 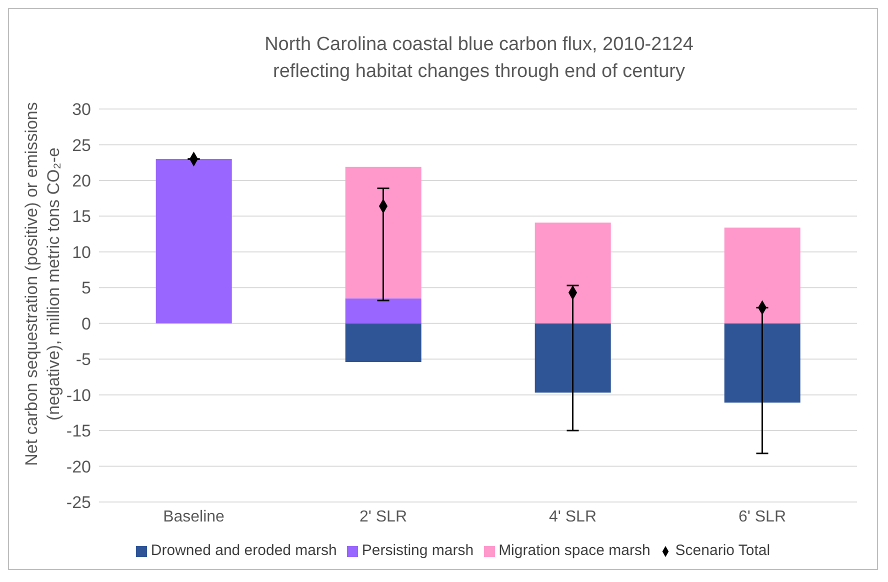 What do you see at coordinates (722, 550) in the screenshot?
I see `legend-label: Scenario Total` at bounding box center [722, 550].